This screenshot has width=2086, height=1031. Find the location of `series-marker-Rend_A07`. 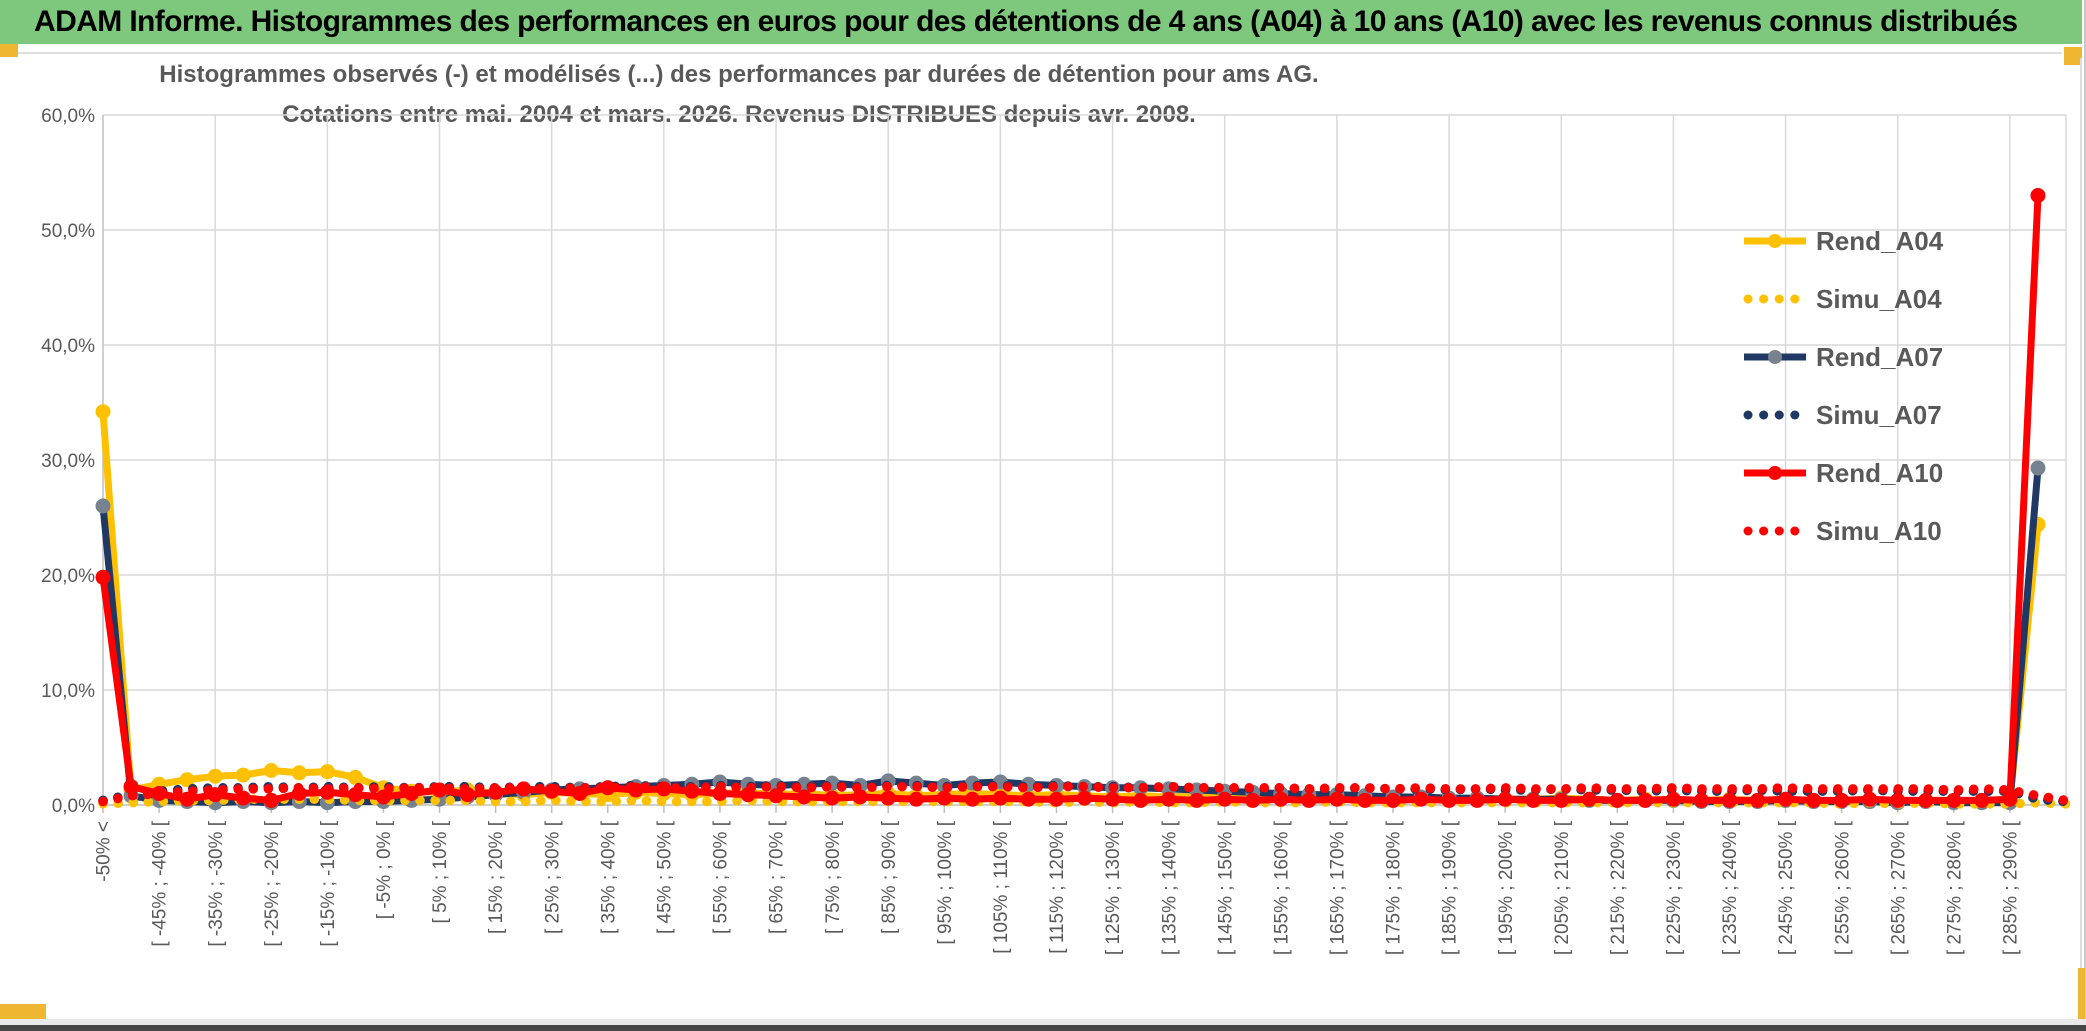

series-marker-Rend_A07 is located at coordinates (103, 506).